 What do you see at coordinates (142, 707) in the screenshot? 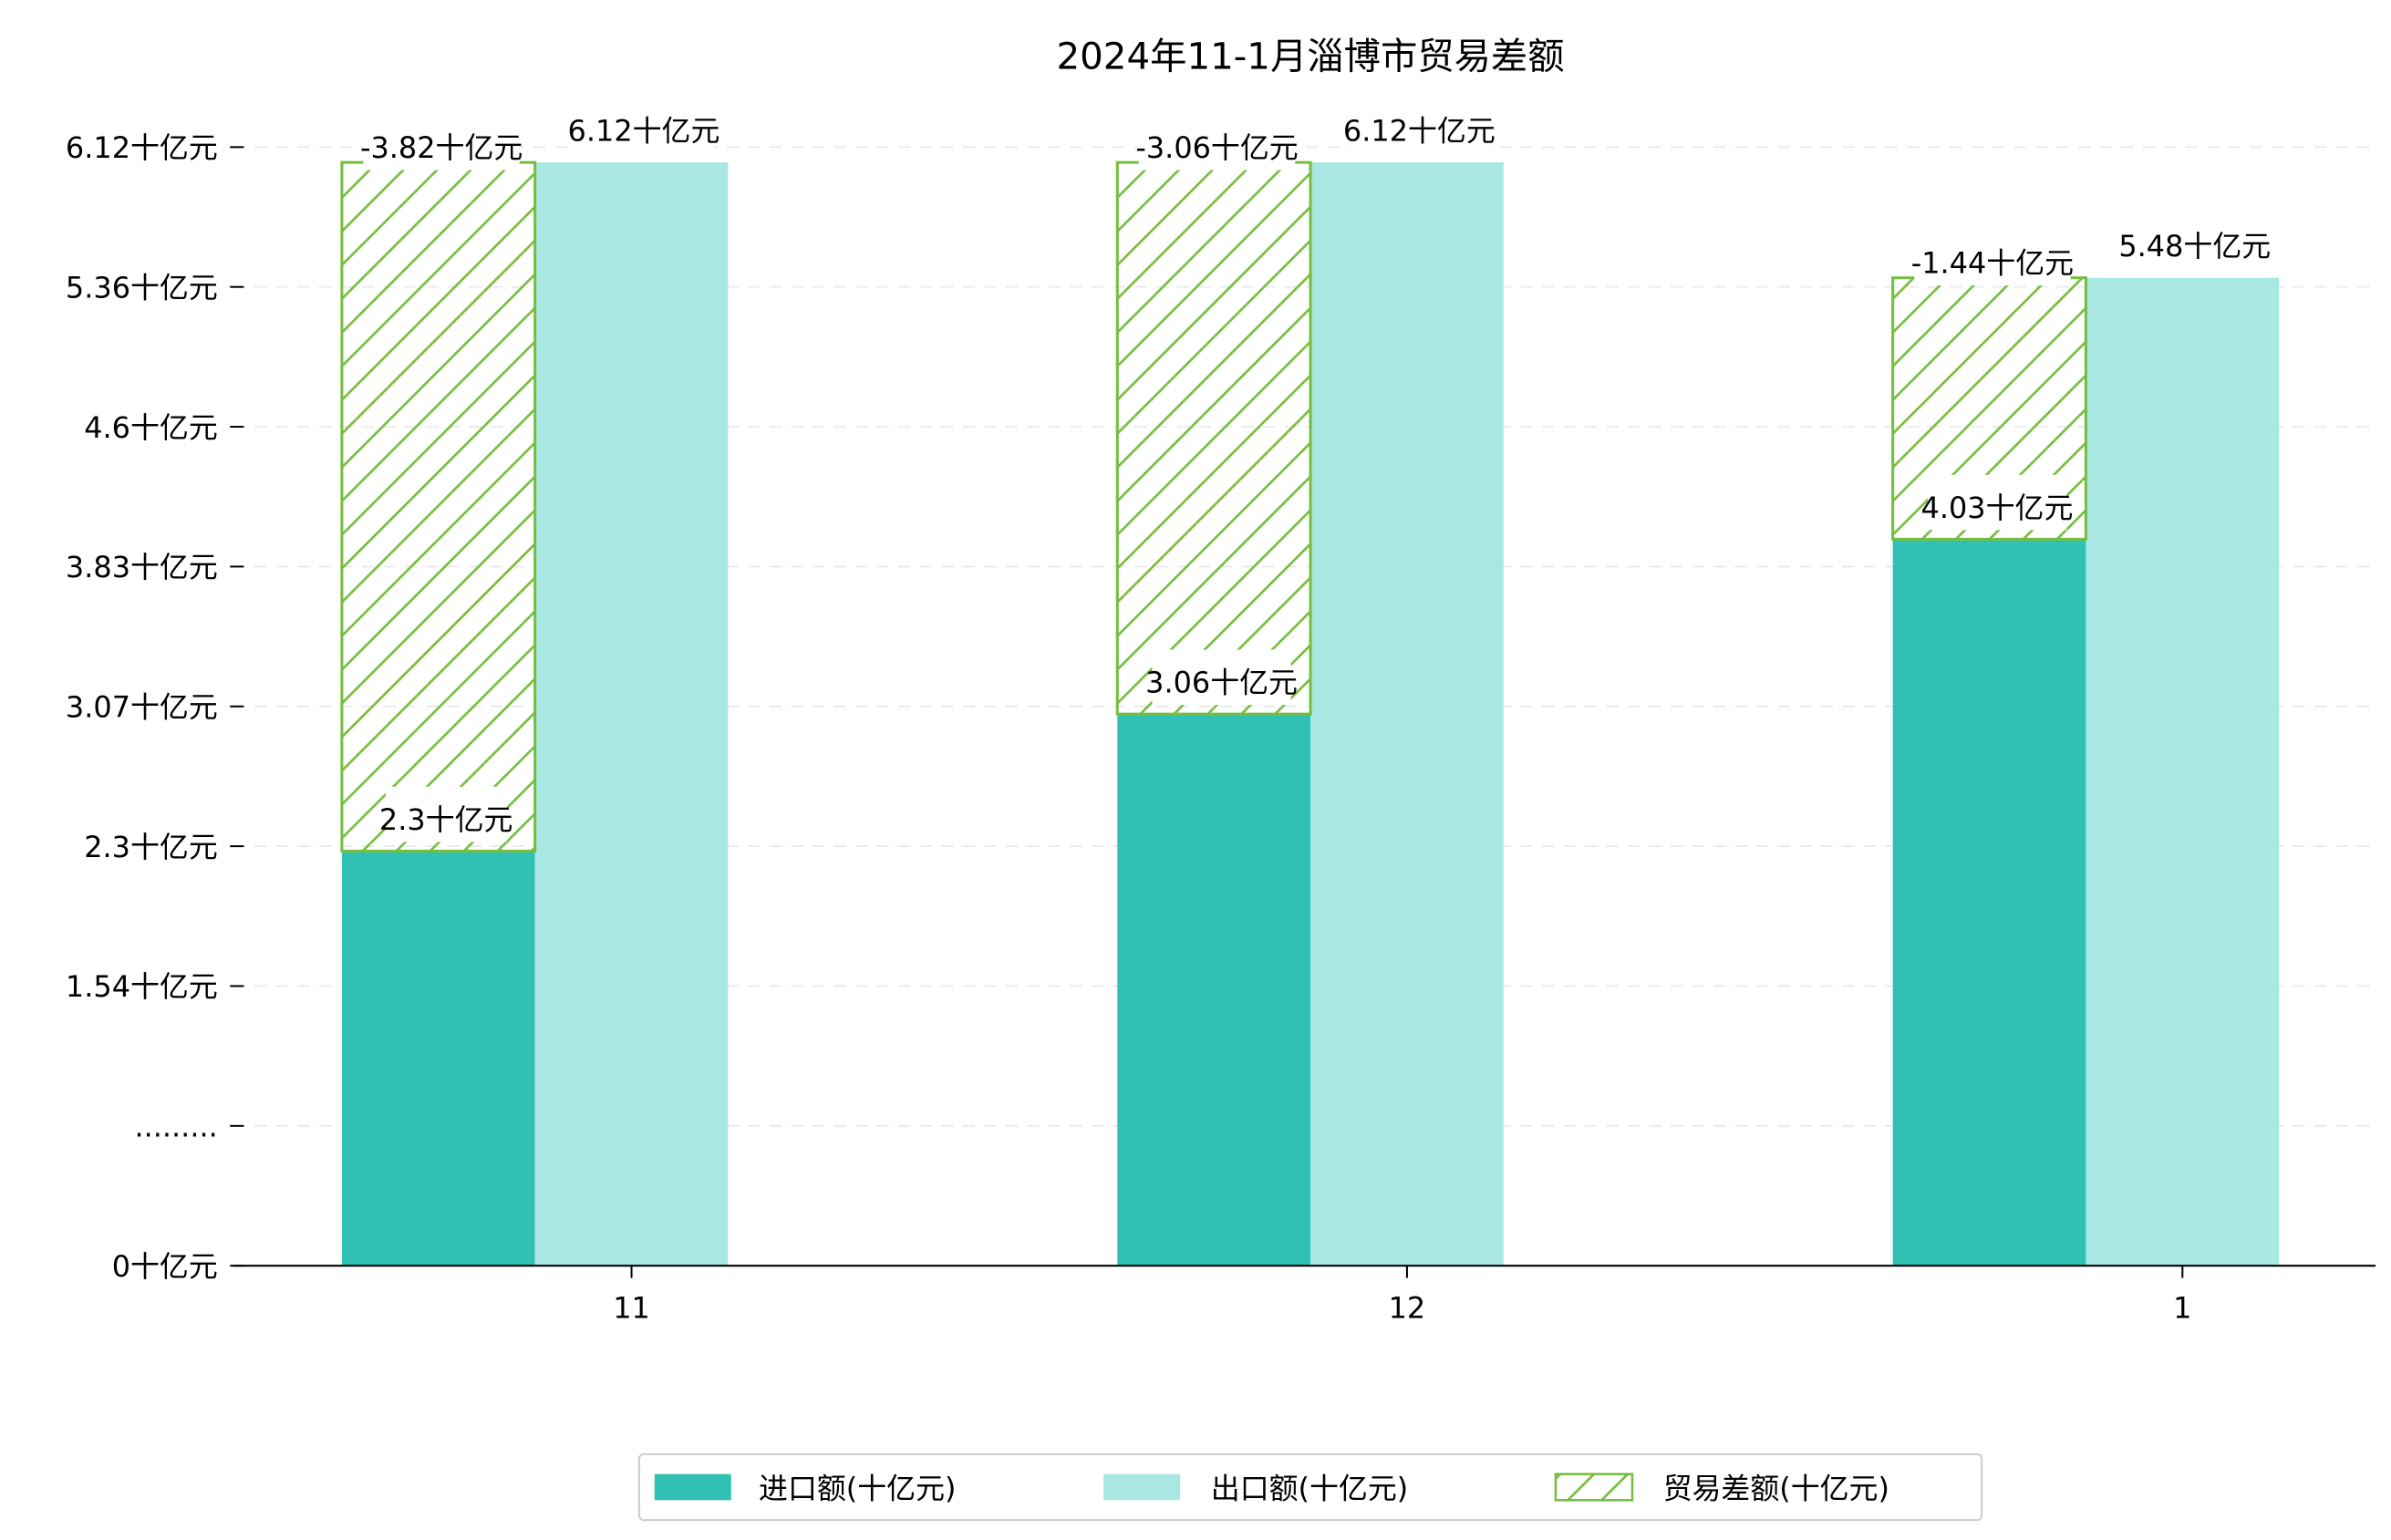
I see `y-tick-label: 3.07十亿元` at bounding box center [142, 707].